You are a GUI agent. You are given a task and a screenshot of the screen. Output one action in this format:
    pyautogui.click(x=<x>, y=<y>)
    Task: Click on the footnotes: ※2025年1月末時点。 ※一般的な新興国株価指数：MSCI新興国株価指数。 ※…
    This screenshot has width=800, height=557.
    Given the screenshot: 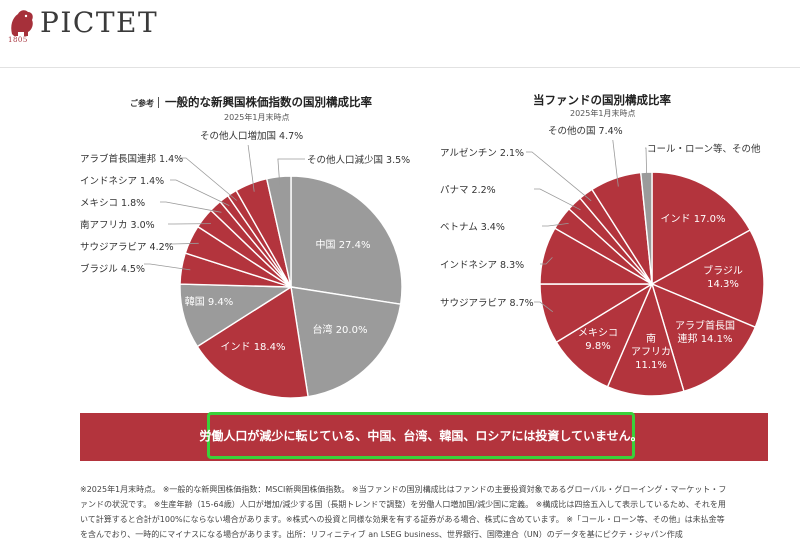 What is the action you would take?
    pyautogui.click(x=425, y=512)
    